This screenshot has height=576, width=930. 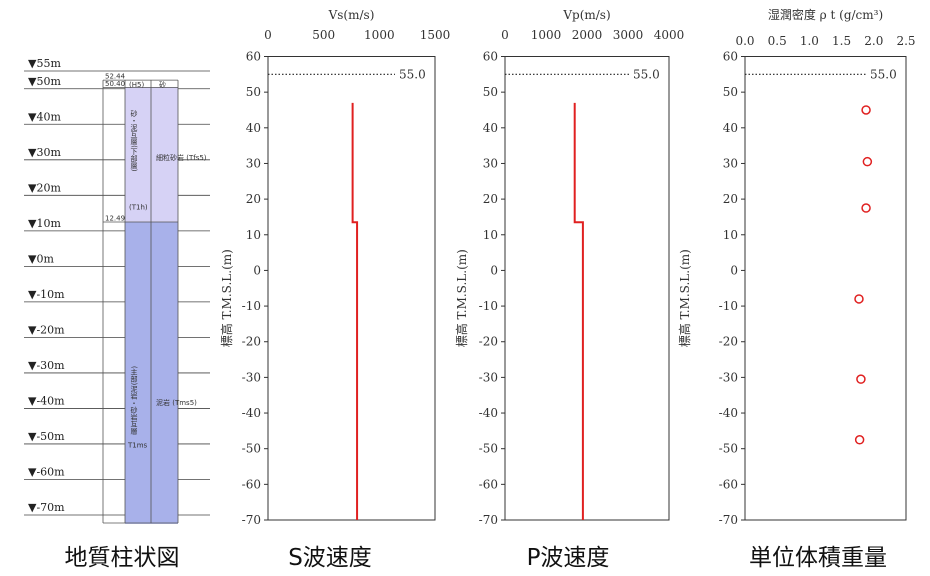 What do you see at coordinates (628, 35) in the screenshot?
I see `x-tick-label: 3000` at bounding box center [628, 35].